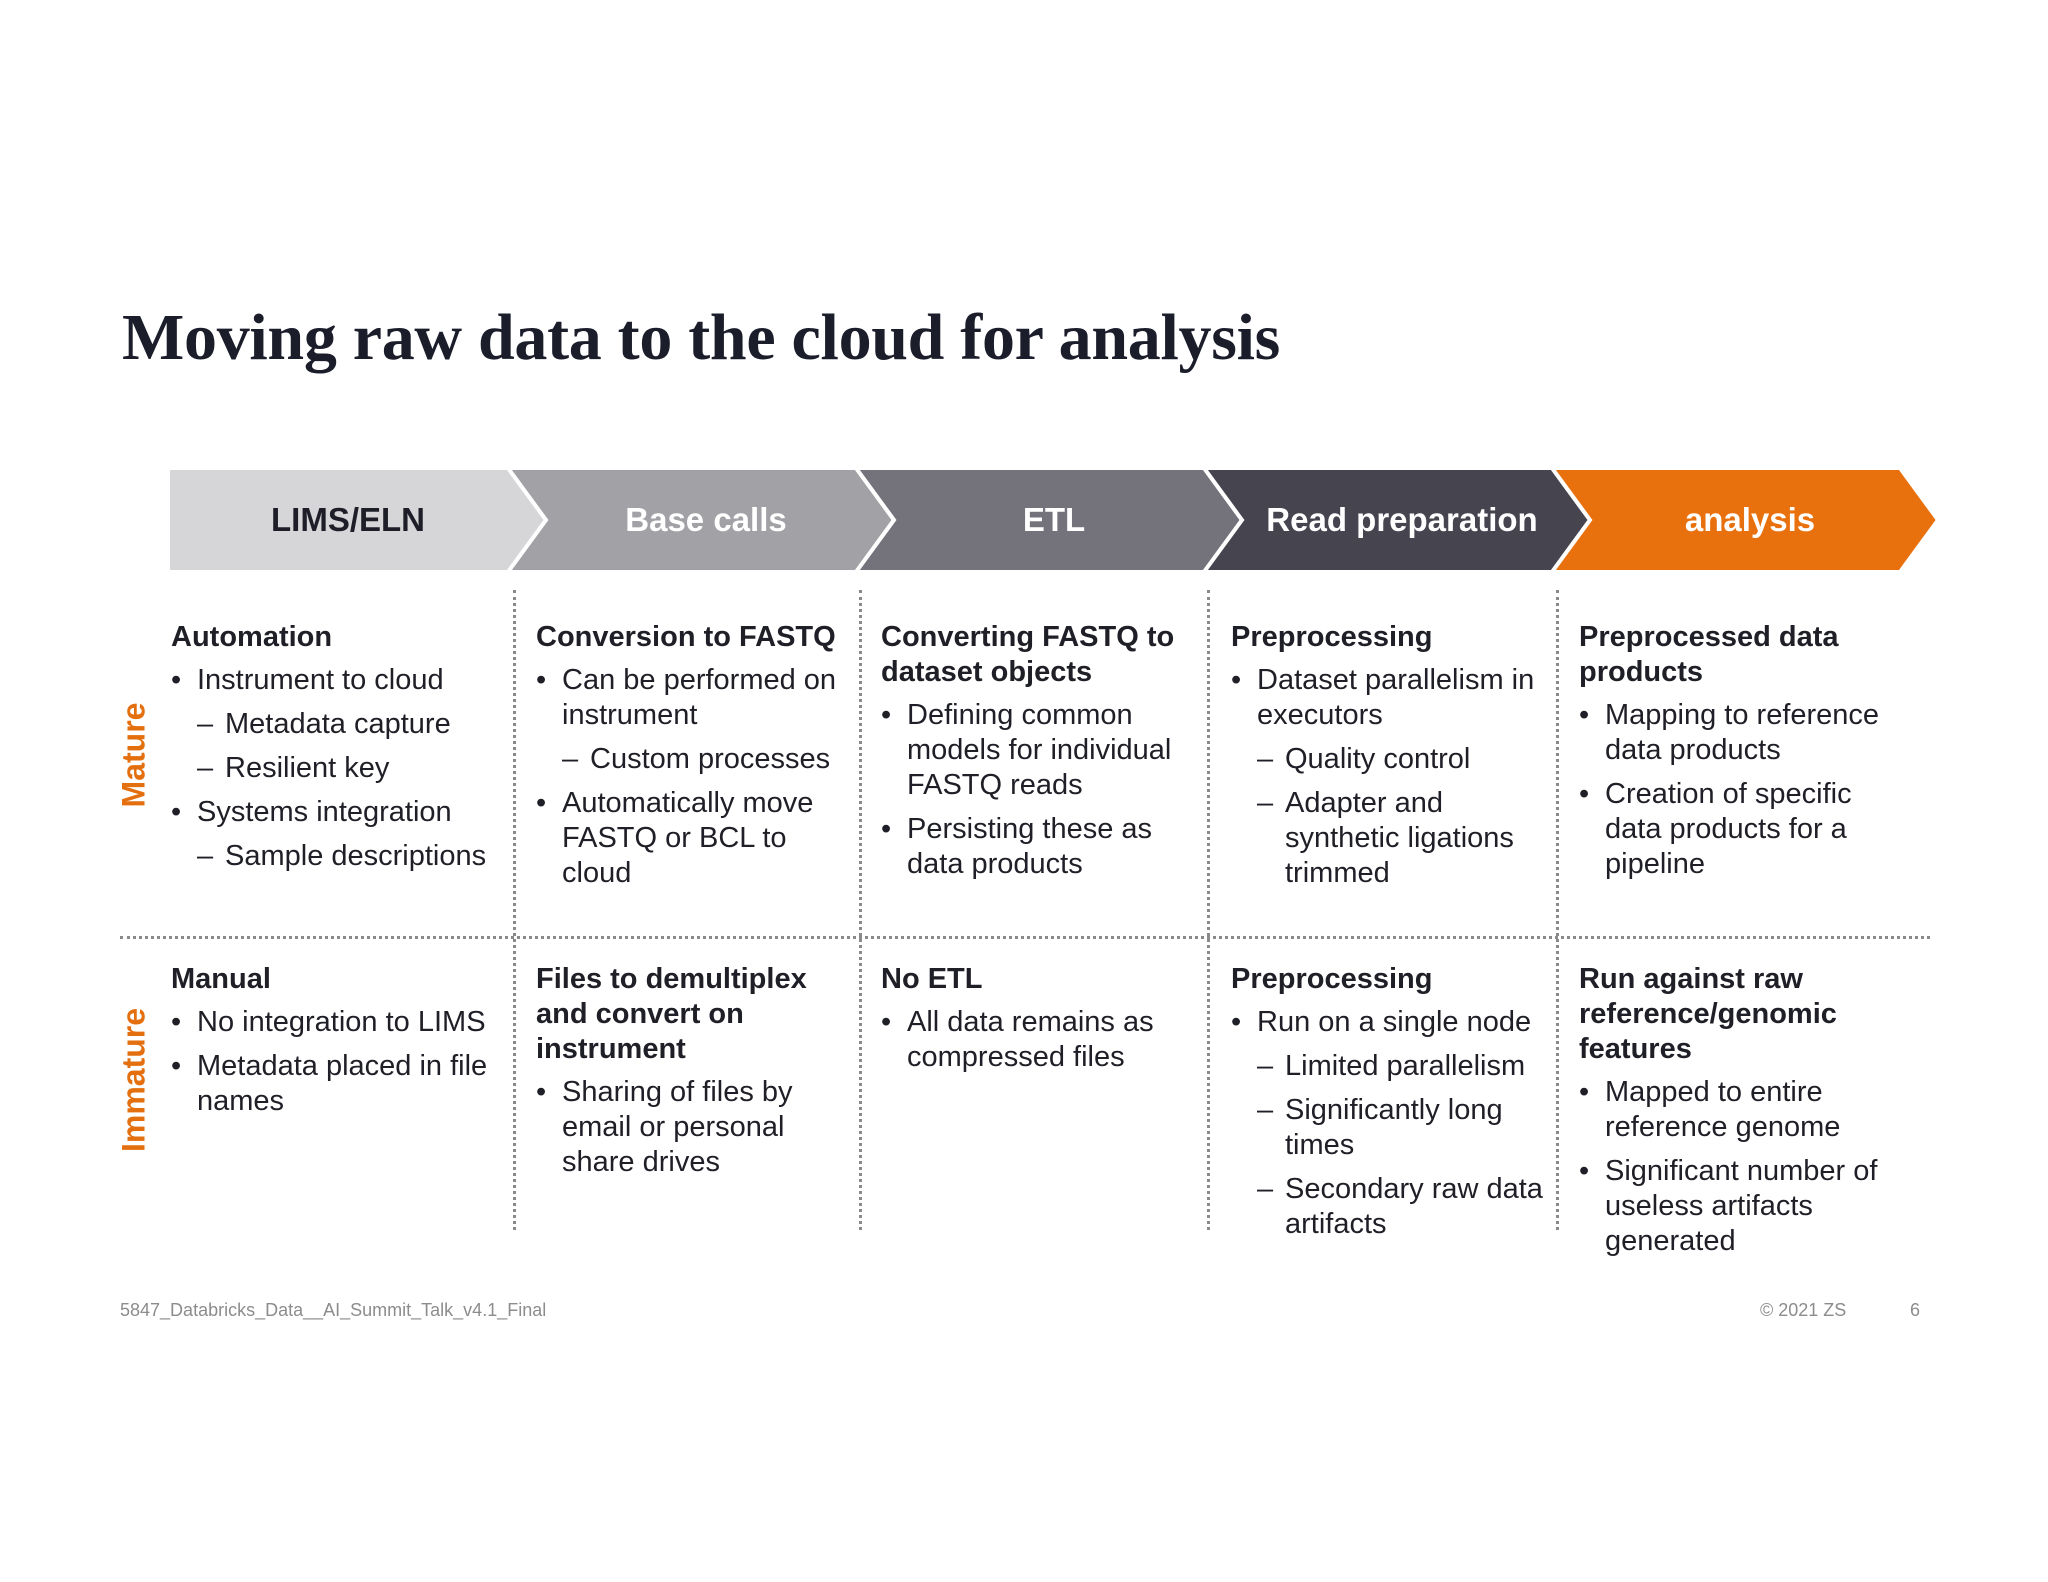 The height and width of the screenshot is (1582, 2048). Describe the element at coordinates (695, 838) in the screenshot. I see `bullet-item: Automatically move FASTQ or BCL to cloud` at that location.